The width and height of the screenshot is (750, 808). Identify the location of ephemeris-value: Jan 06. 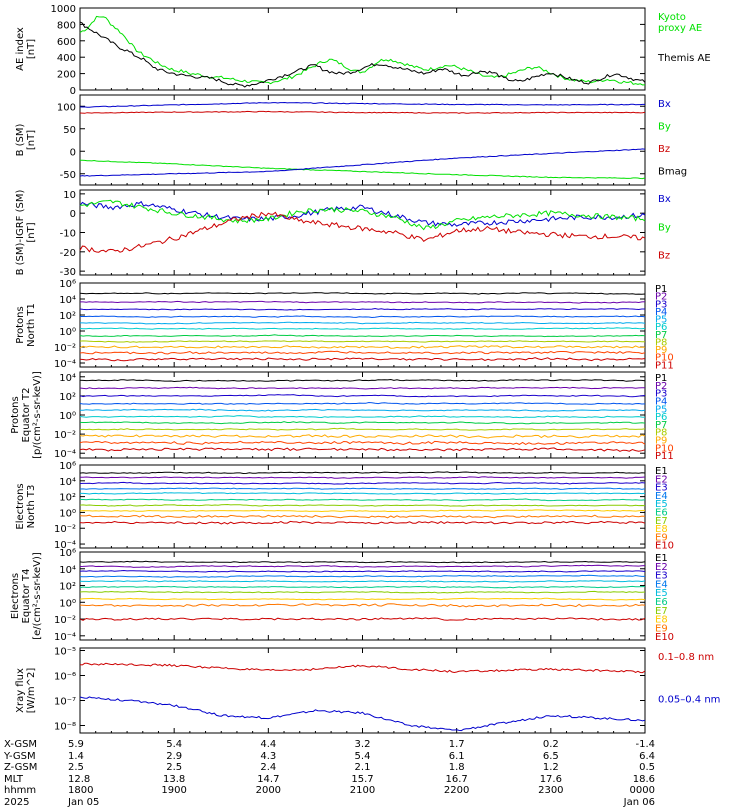
(639, 802).